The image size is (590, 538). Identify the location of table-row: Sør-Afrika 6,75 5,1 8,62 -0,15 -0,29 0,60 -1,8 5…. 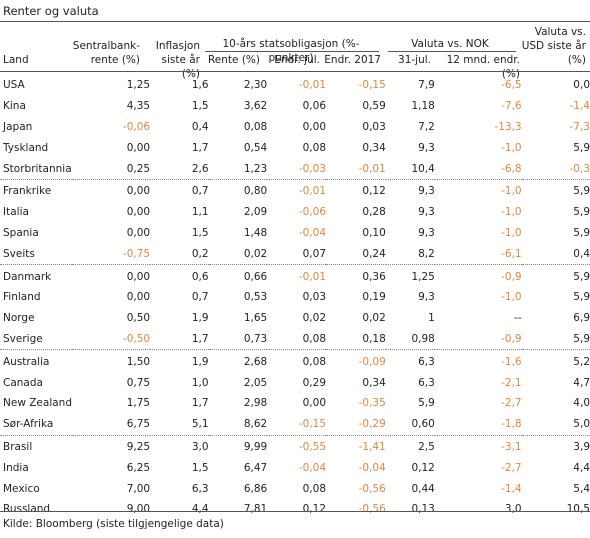
(295, 424).